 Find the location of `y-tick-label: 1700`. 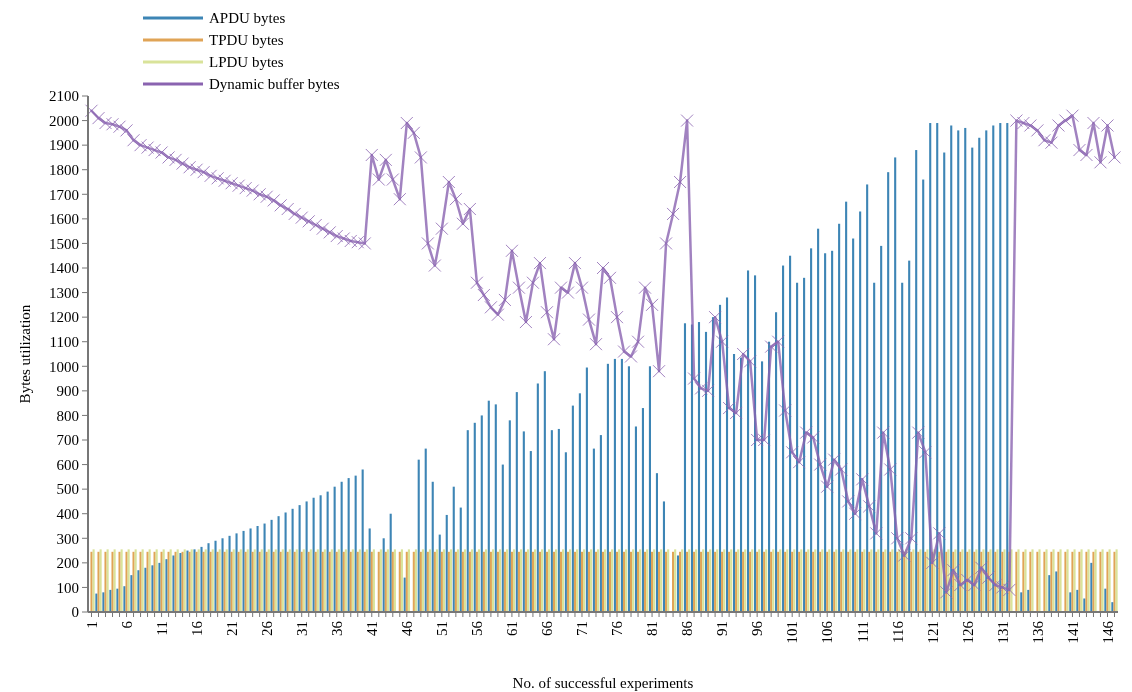

y-tick-label: 1700 is located at coordinates (64, 194).